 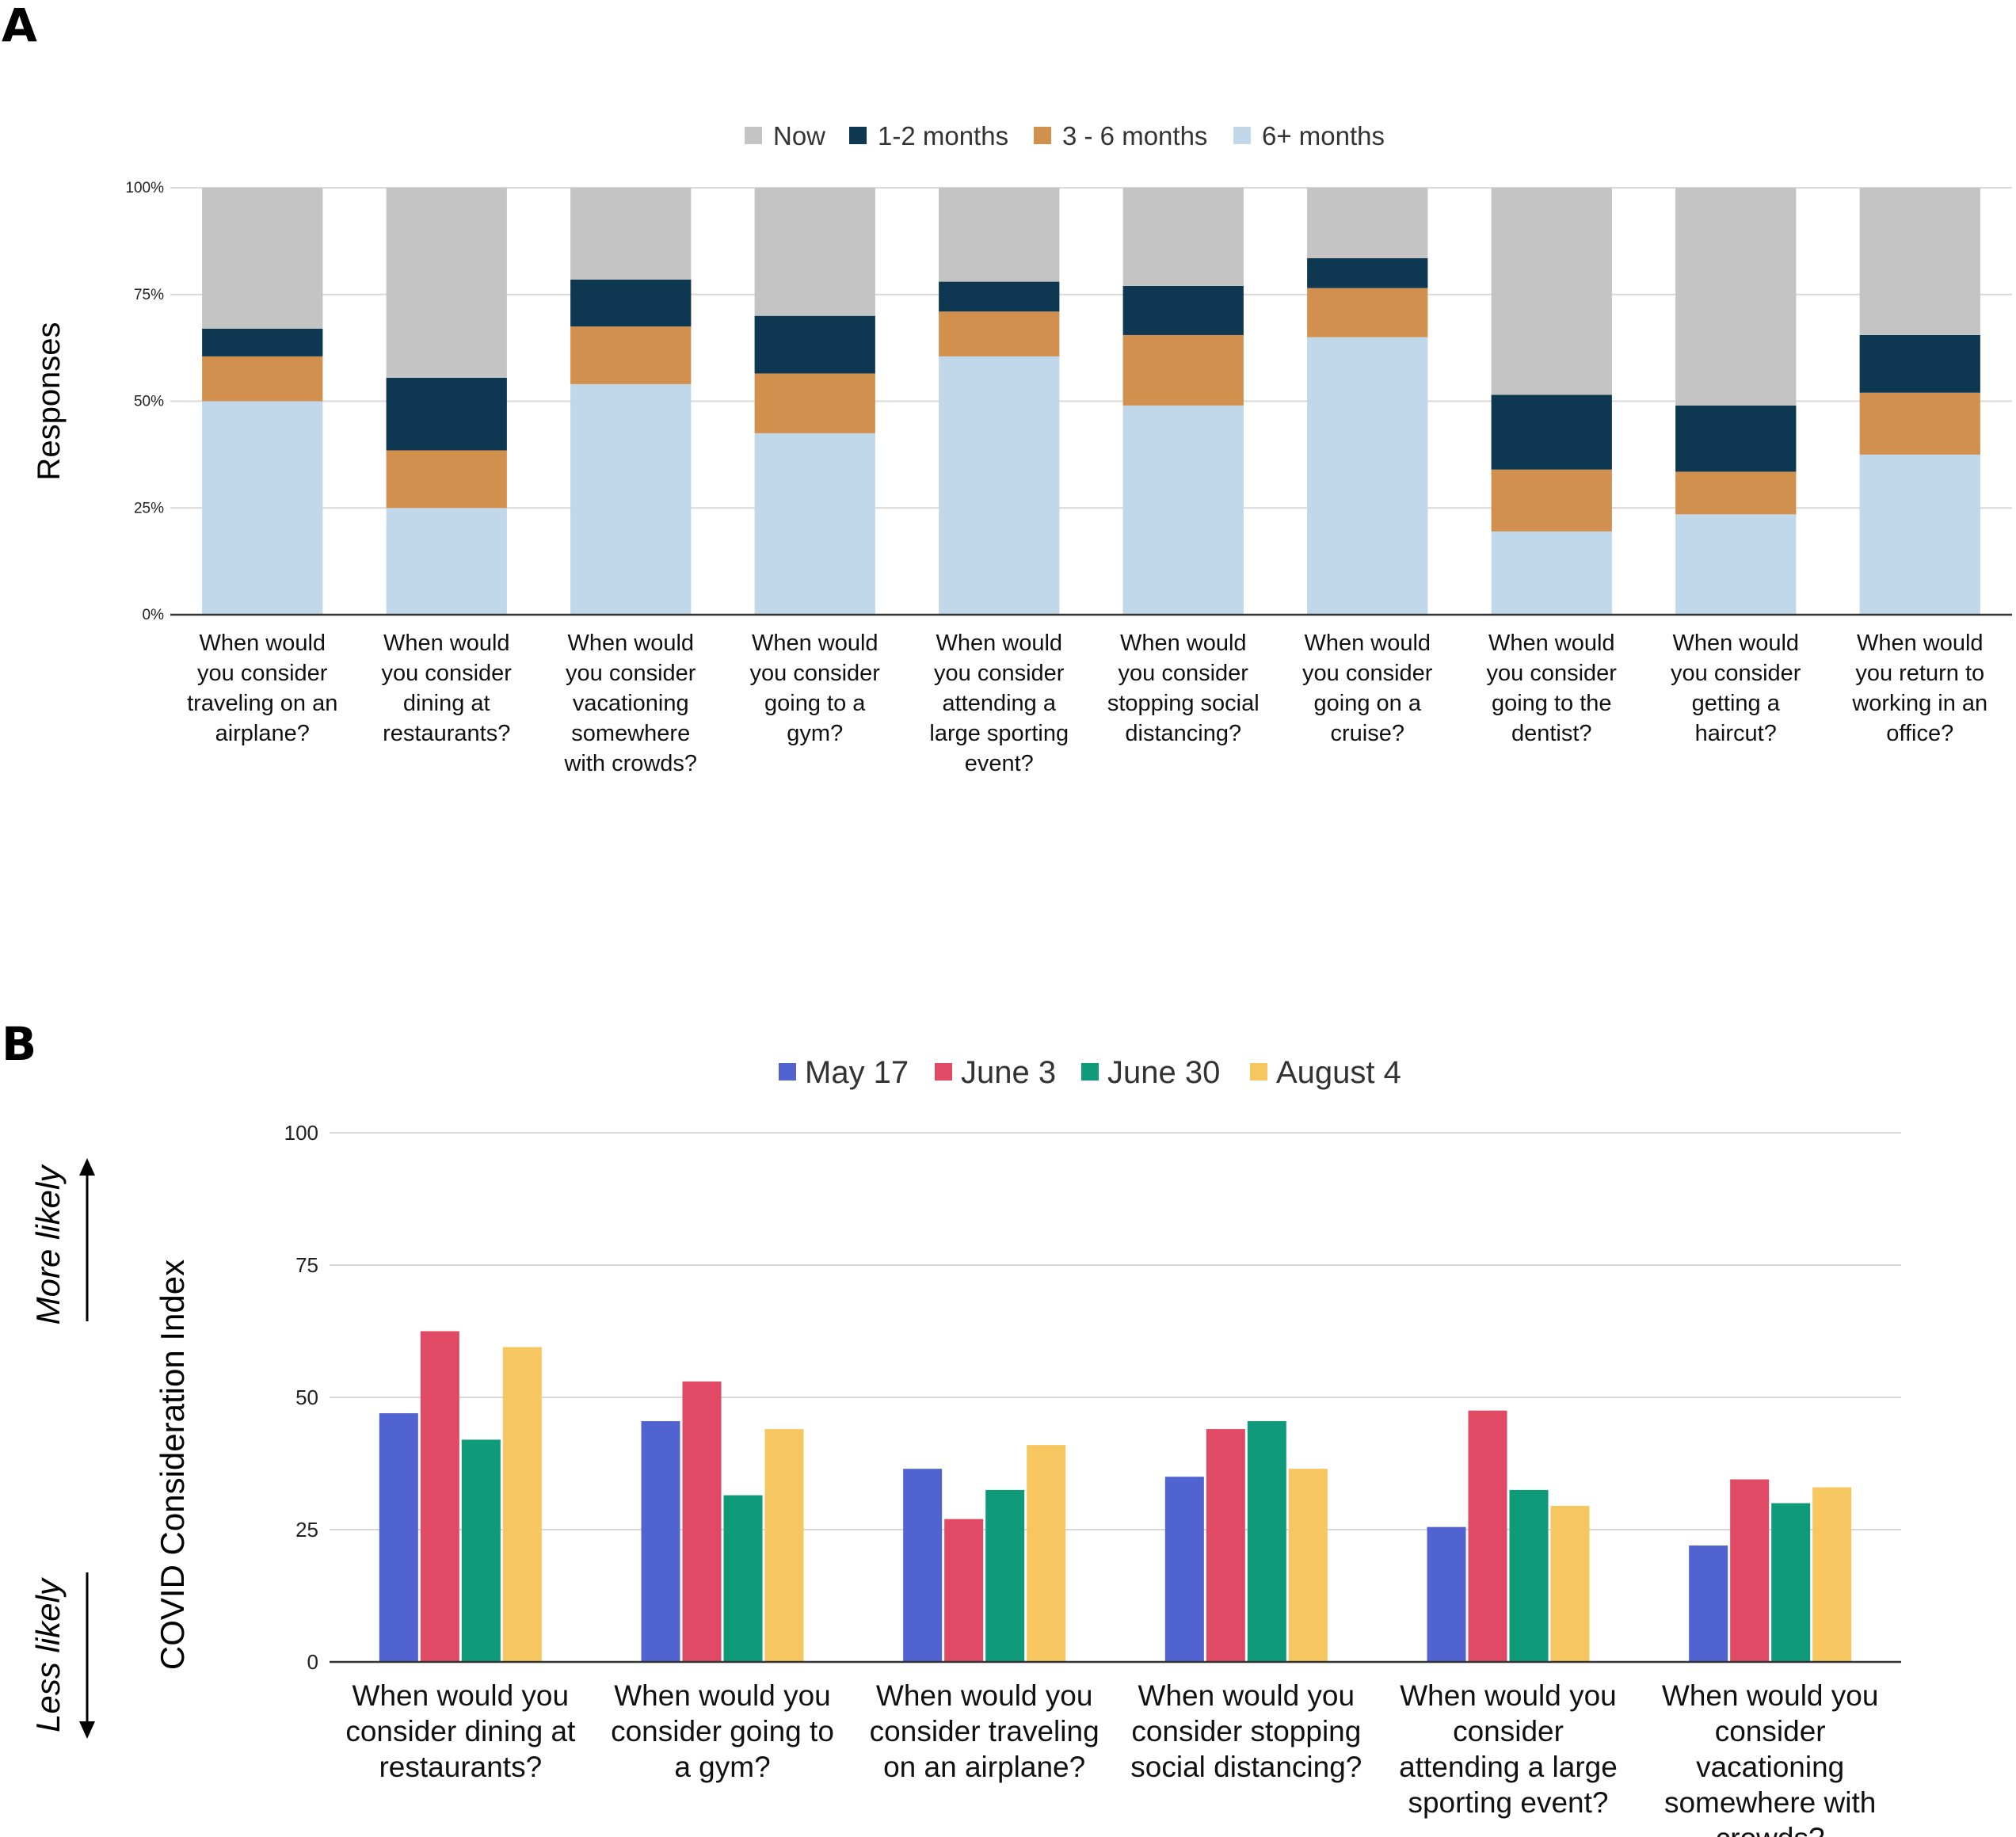 I want to click on y-axis-title: Responses, so click(x=50, y=401).